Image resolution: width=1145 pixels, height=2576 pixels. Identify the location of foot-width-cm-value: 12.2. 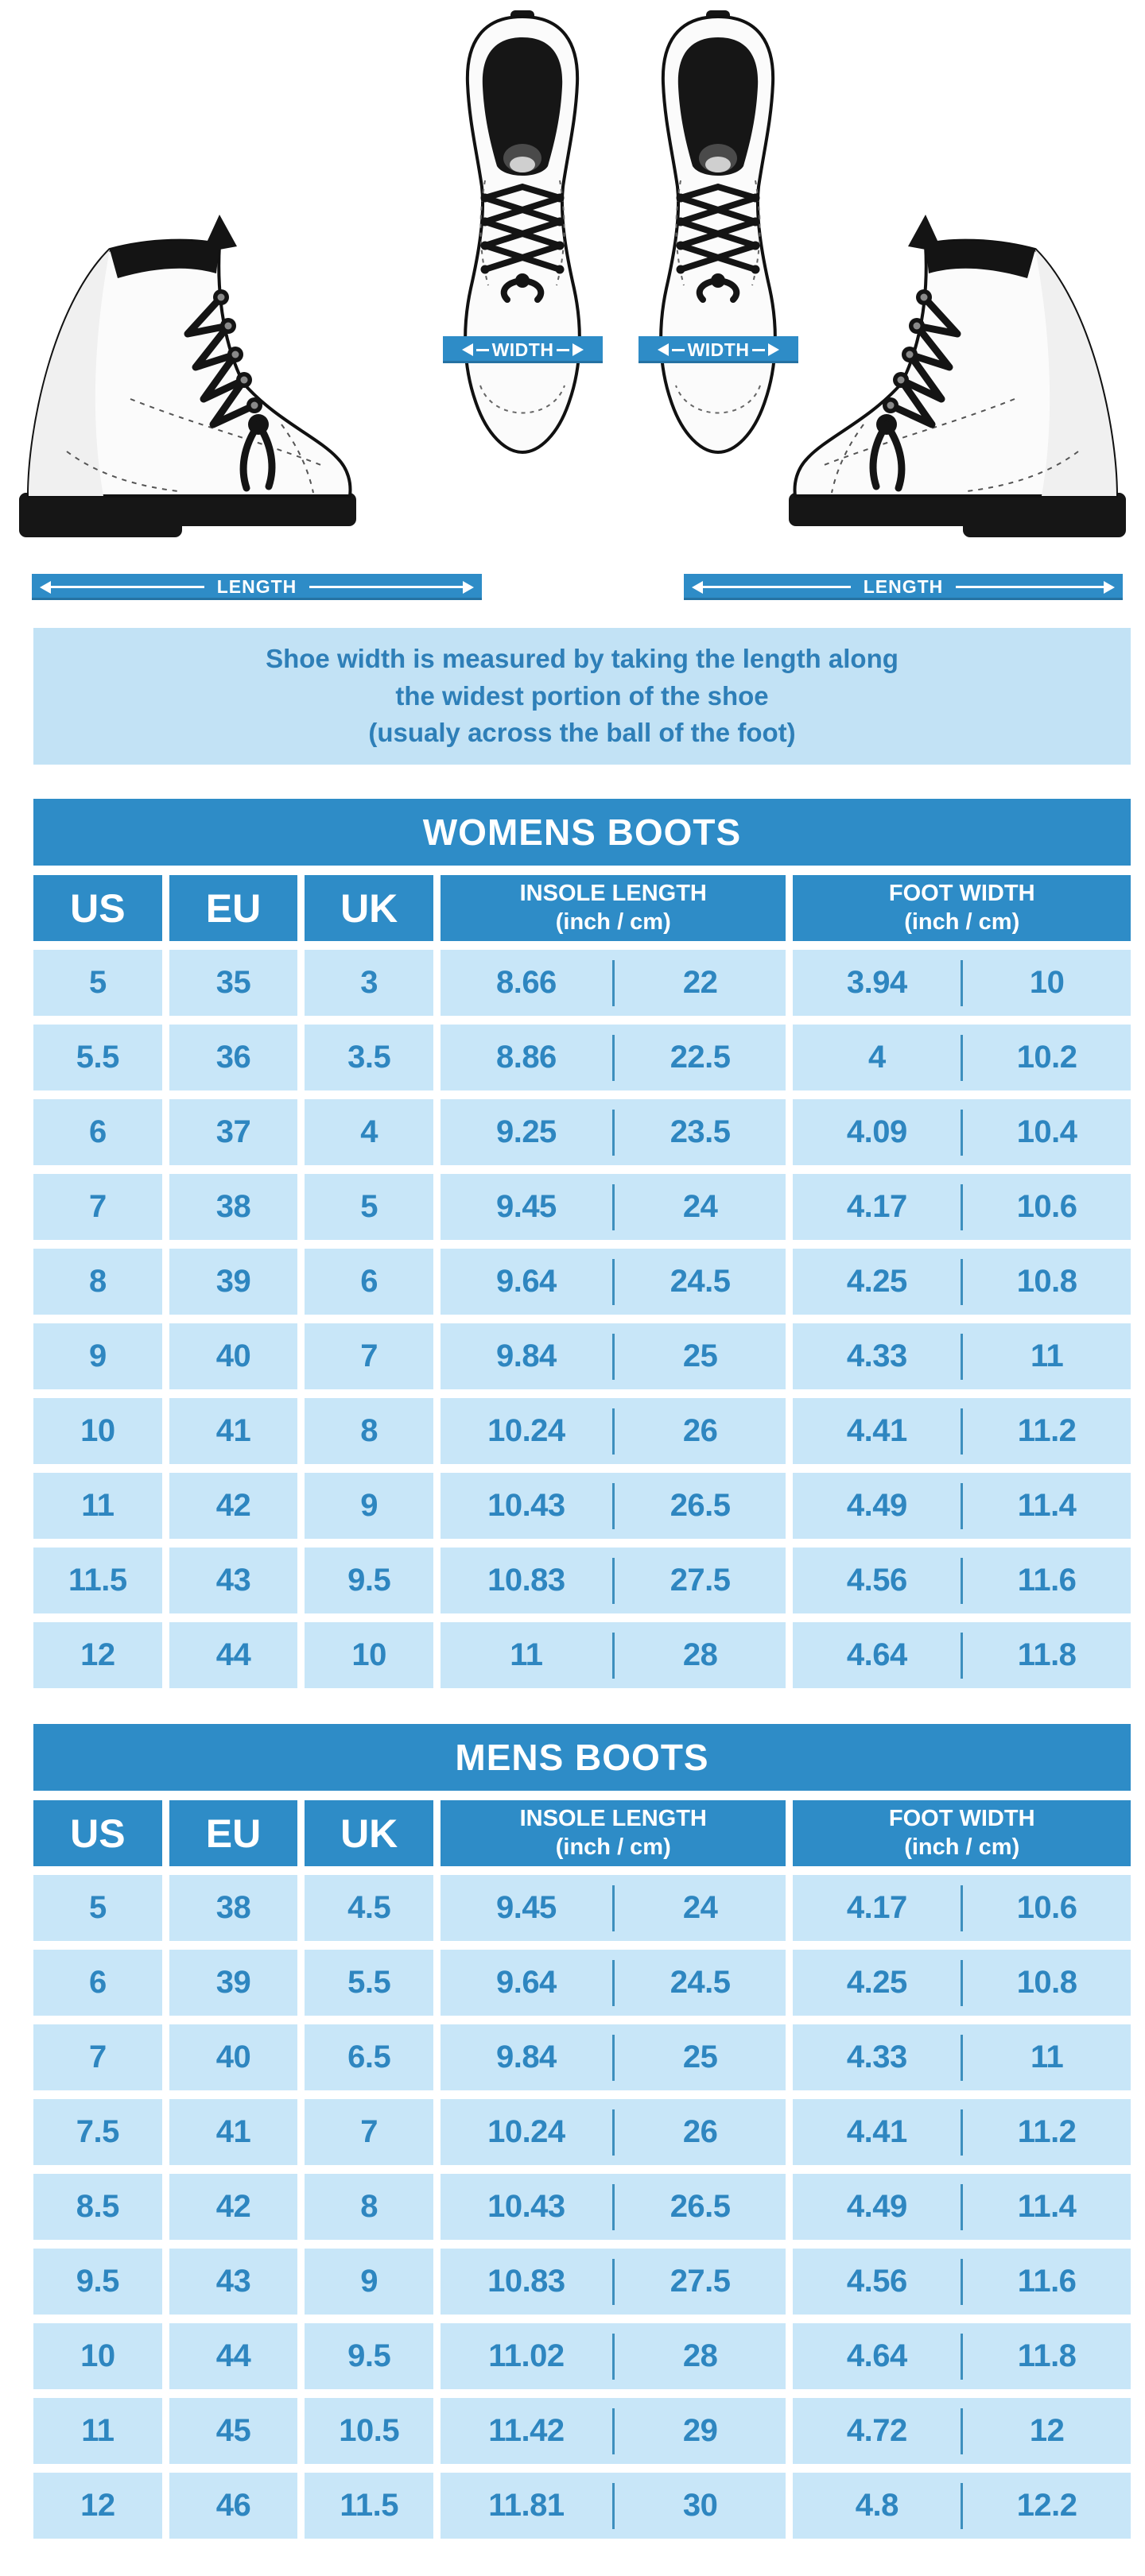
(1046, 2505).